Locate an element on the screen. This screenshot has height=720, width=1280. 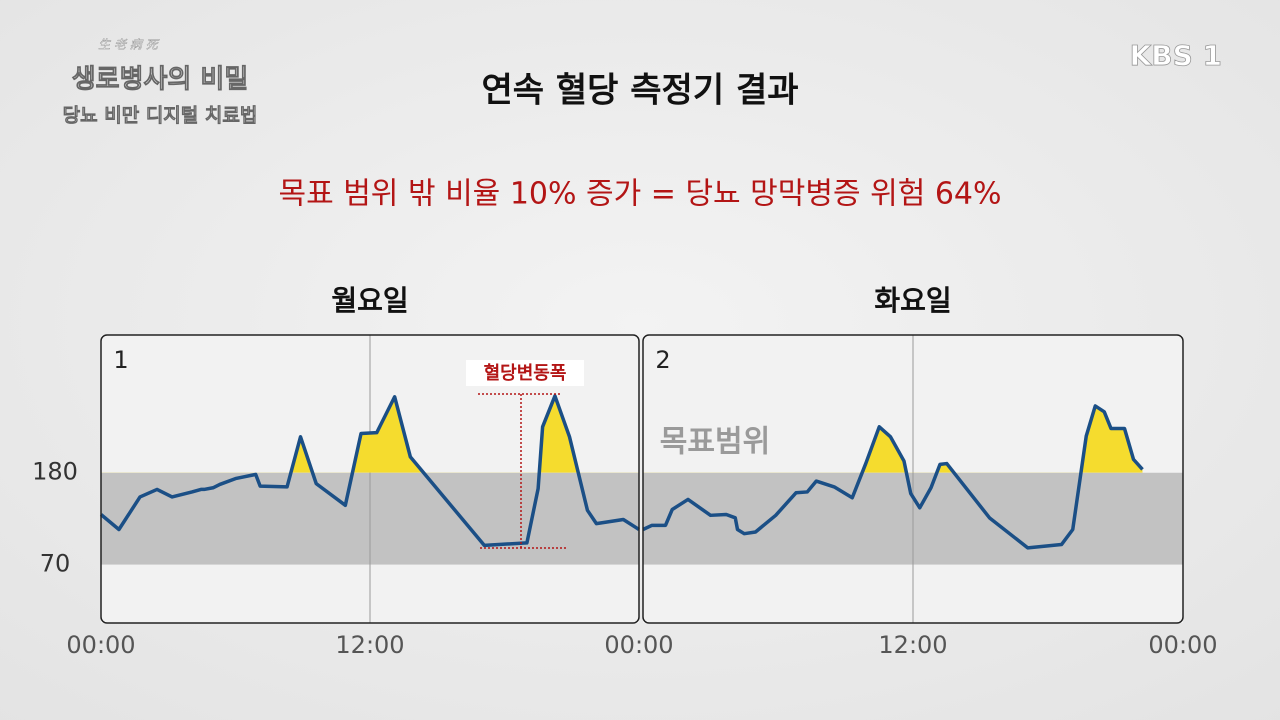
y-tick-label: 70 is located at coordinates (55, 564).